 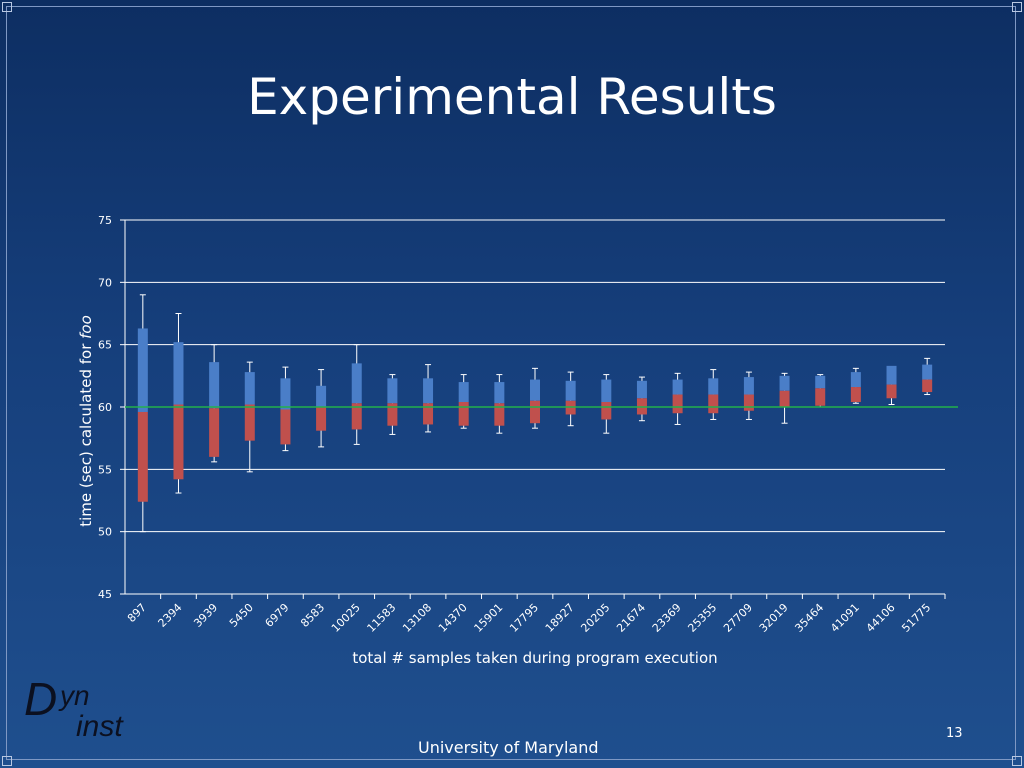 I want to click on x-tick-label: 11583, so click(x=382, y=618).